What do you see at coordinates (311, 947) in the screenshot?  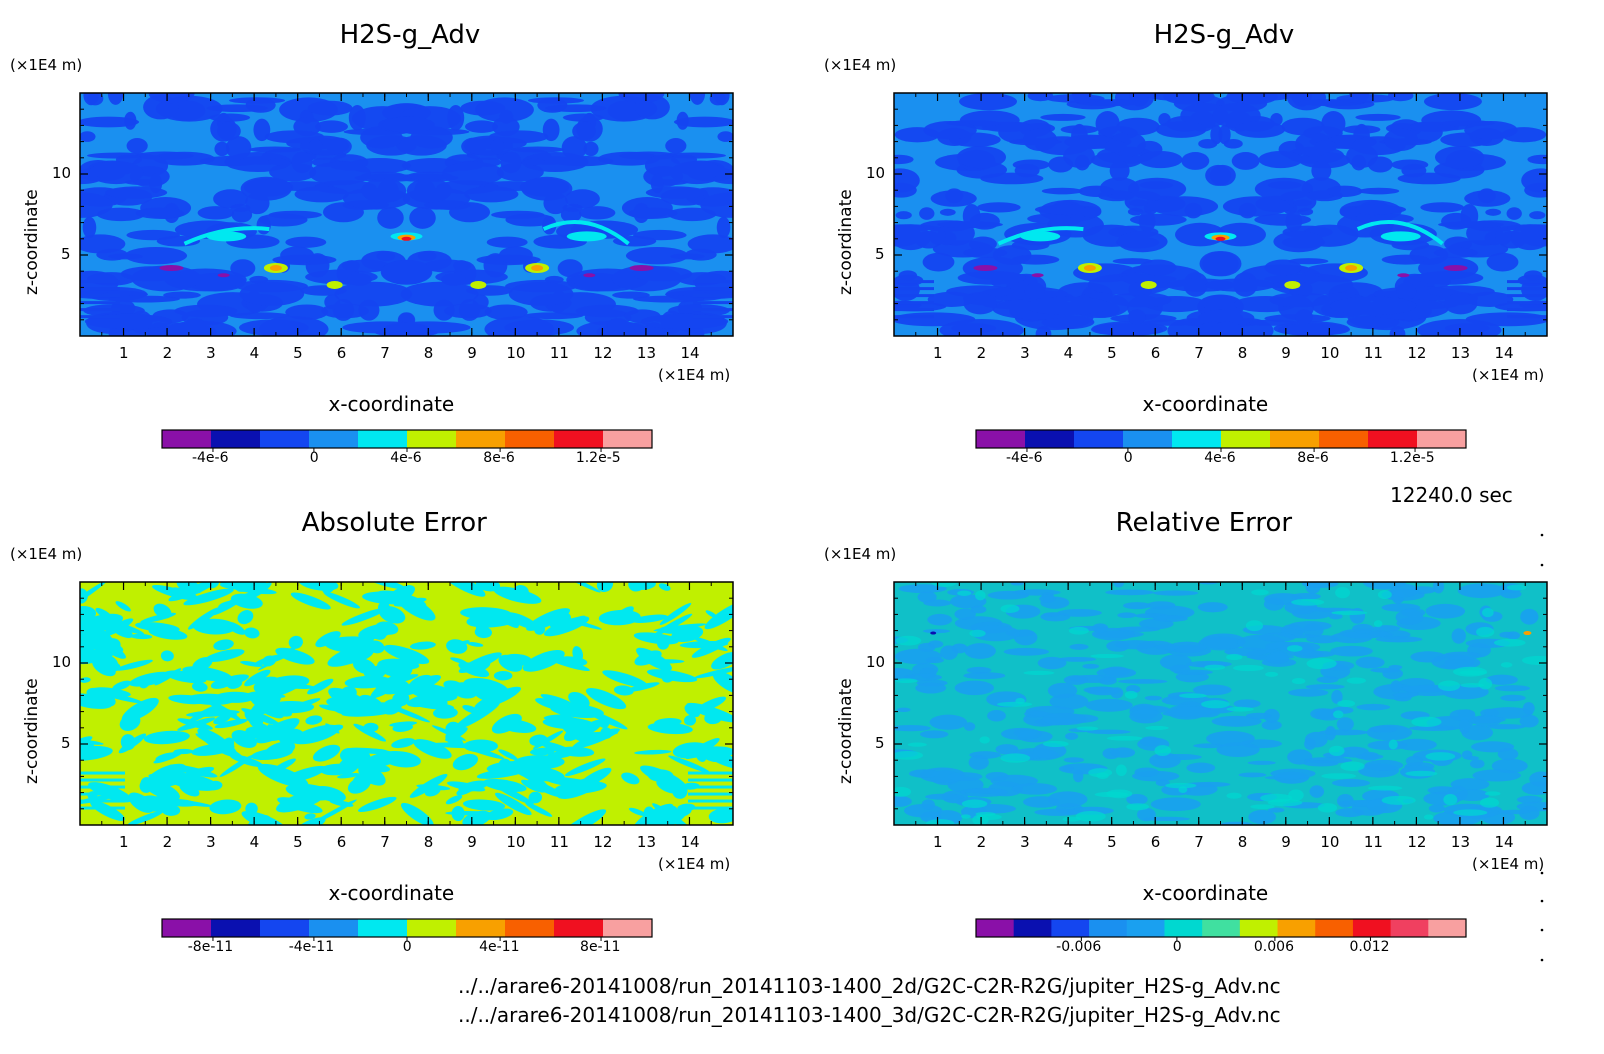 I see `colorbar-tick-label: -4e-11` at bounding box center [311, 947].